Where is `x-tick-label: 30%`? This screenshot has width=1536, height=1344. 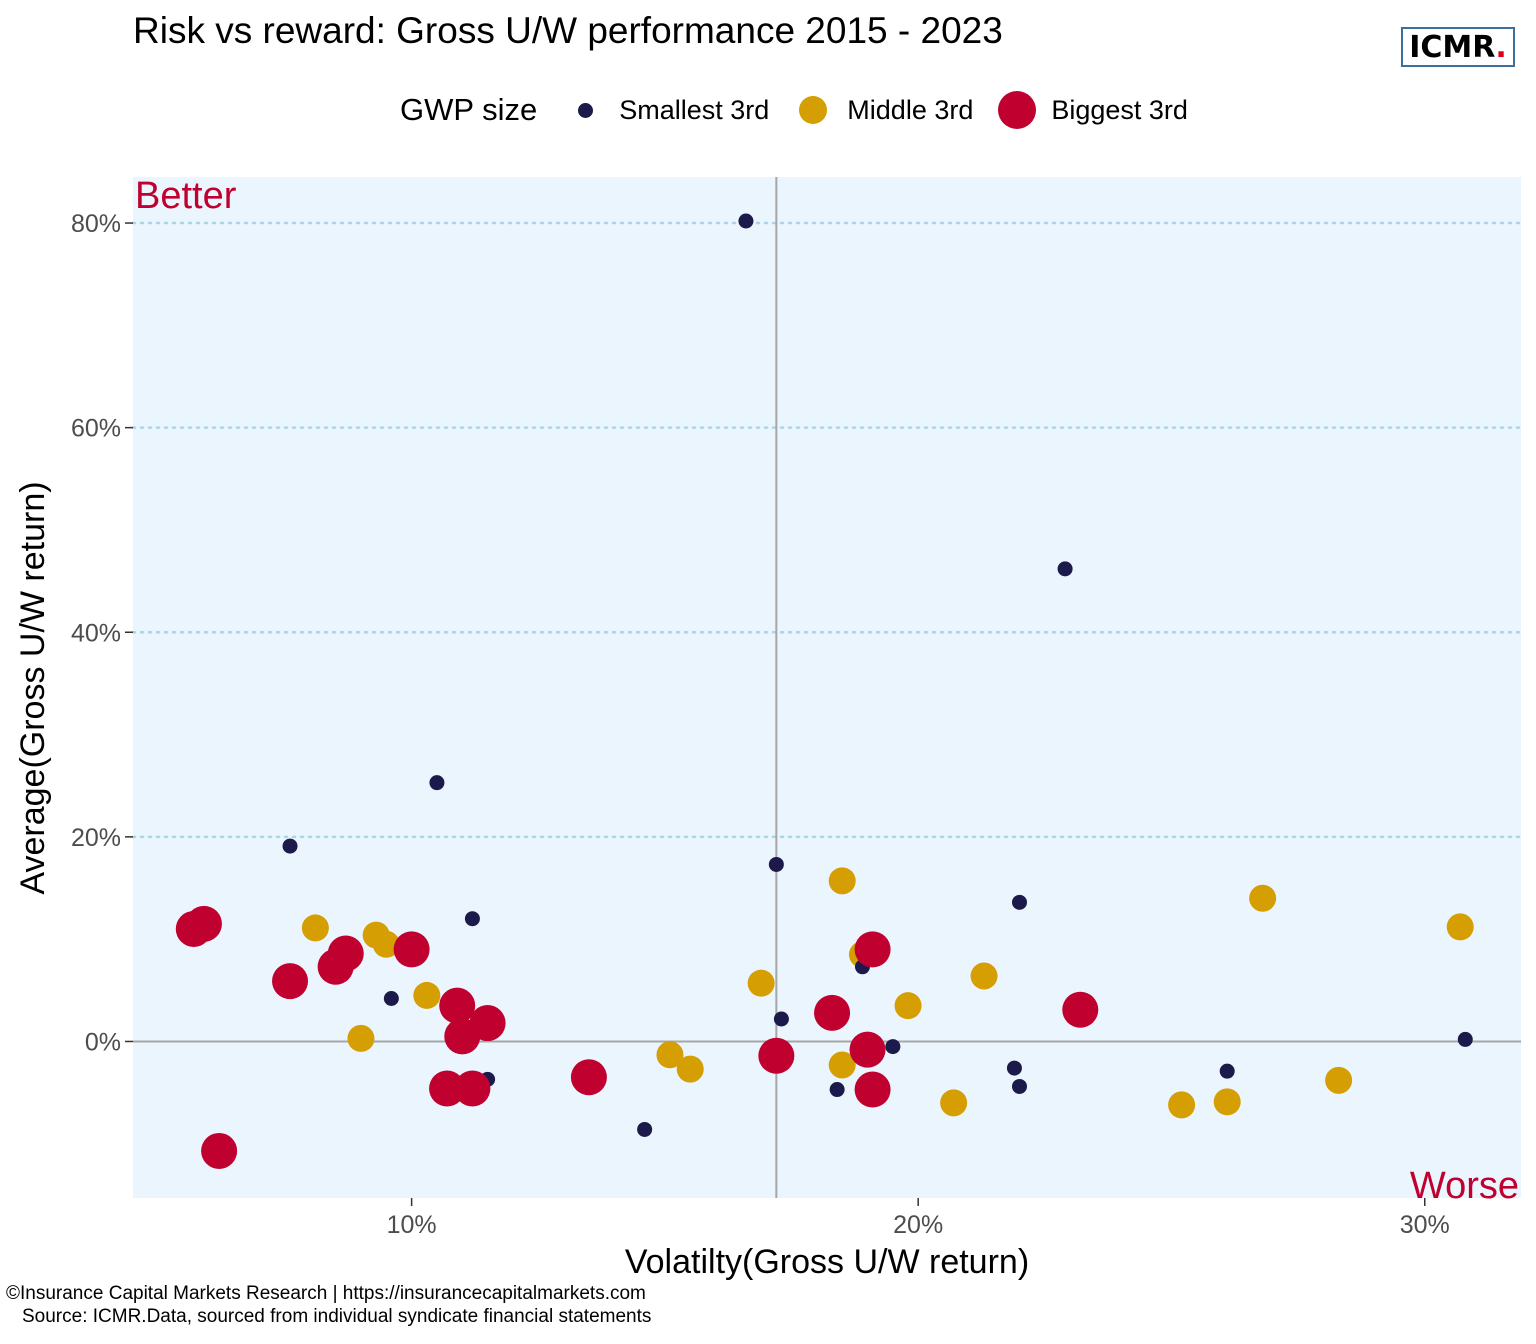 x-tick-label: 30% is located at coordinates (1425, 1225).